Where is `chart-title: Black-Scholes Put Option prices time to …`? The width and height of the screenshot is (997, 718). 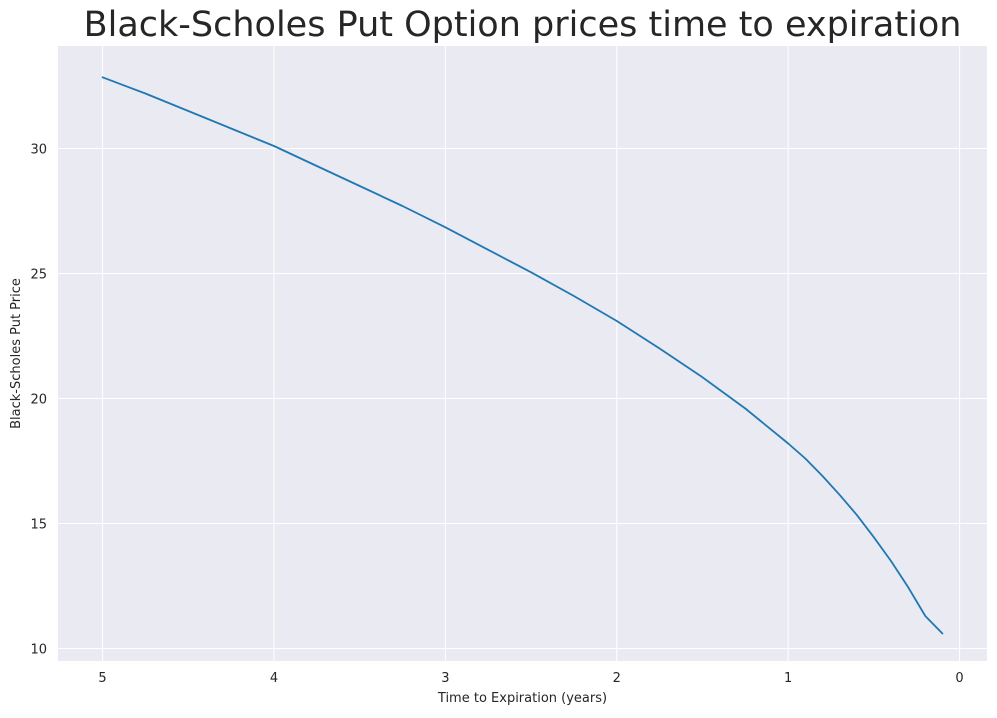
chart-title: Black-Scholes Put Option prices time to … is located at coordinates (523, 25).